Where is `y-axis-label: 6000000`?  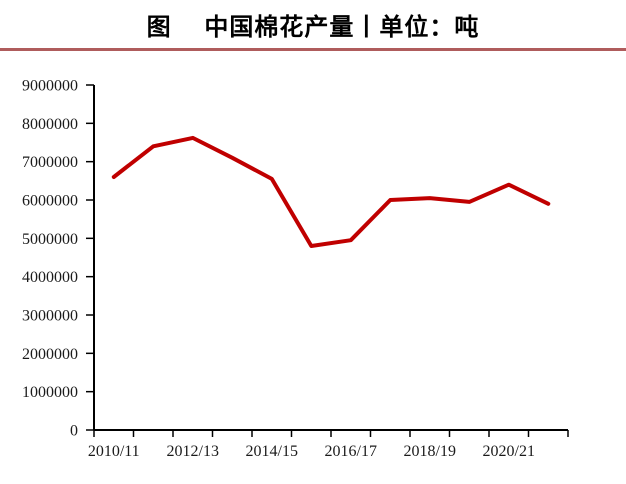
y-axis-label: 6000000 is located at coordinates (50, 201).